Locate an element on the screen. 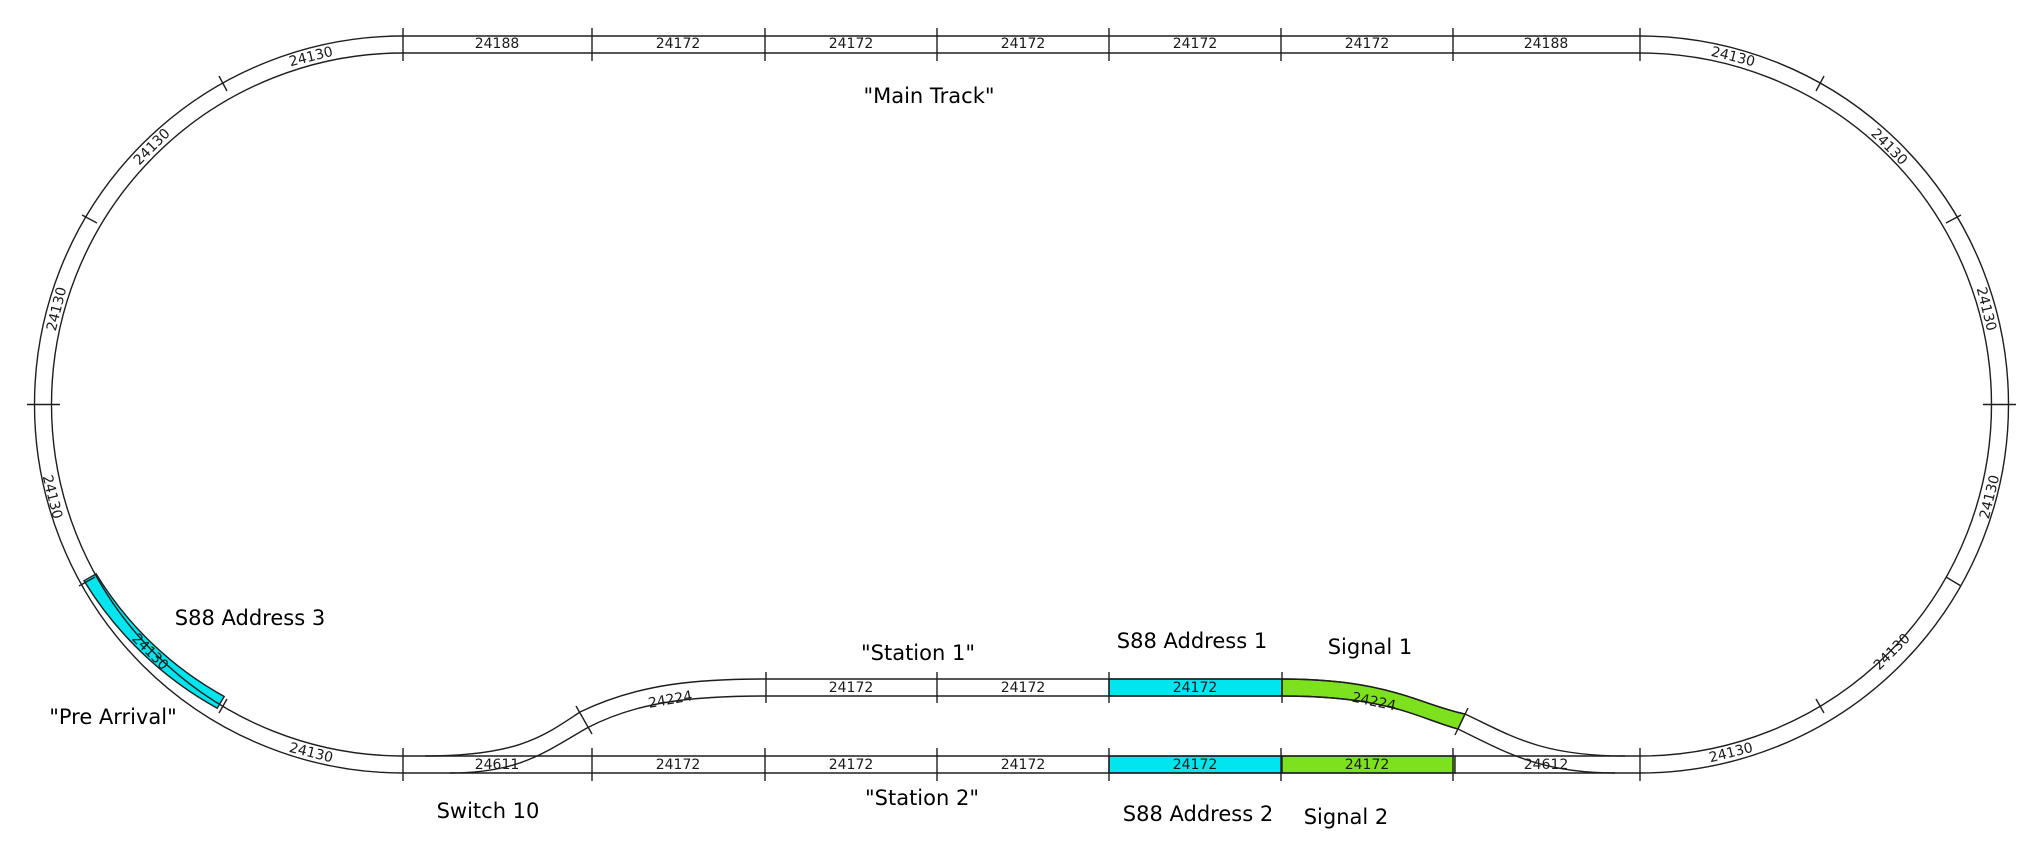 This screenshot has height=857, width=2039. s88-address-1-label: S88 Address 1 is located at coordinates (1192, 641).